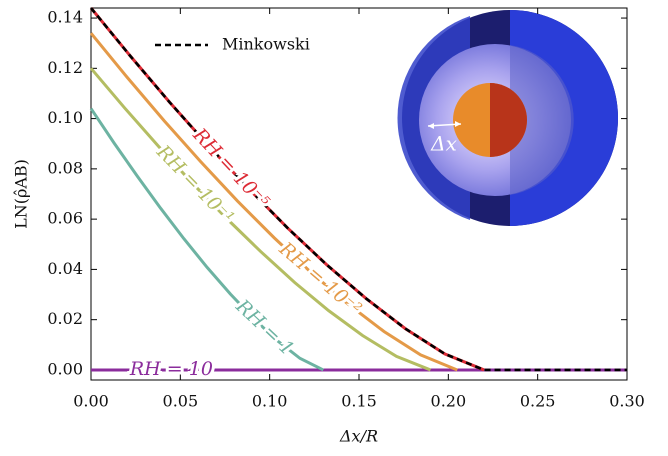 The width and height of the screenshot is (668, 456). Describe the element at coordinates (65, 218) in the screenshot. I see `y-tick-label: 0.06` at that location.